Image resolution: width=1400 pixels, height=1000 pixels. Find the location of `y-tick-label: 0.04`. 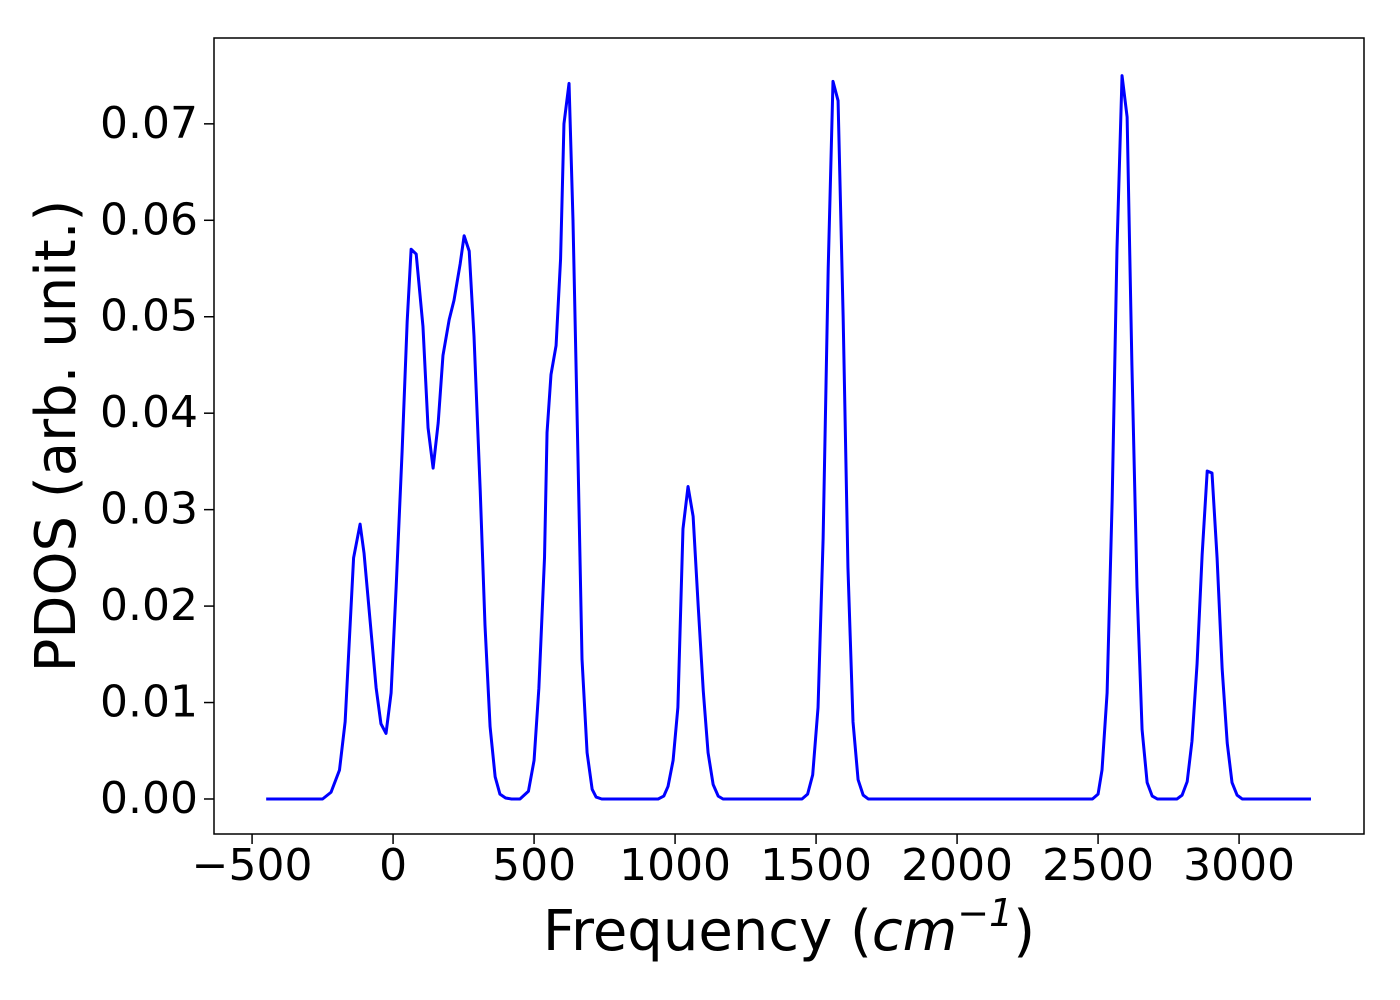

y-tick-label: 0.04 is located at coordinates (149, 412).